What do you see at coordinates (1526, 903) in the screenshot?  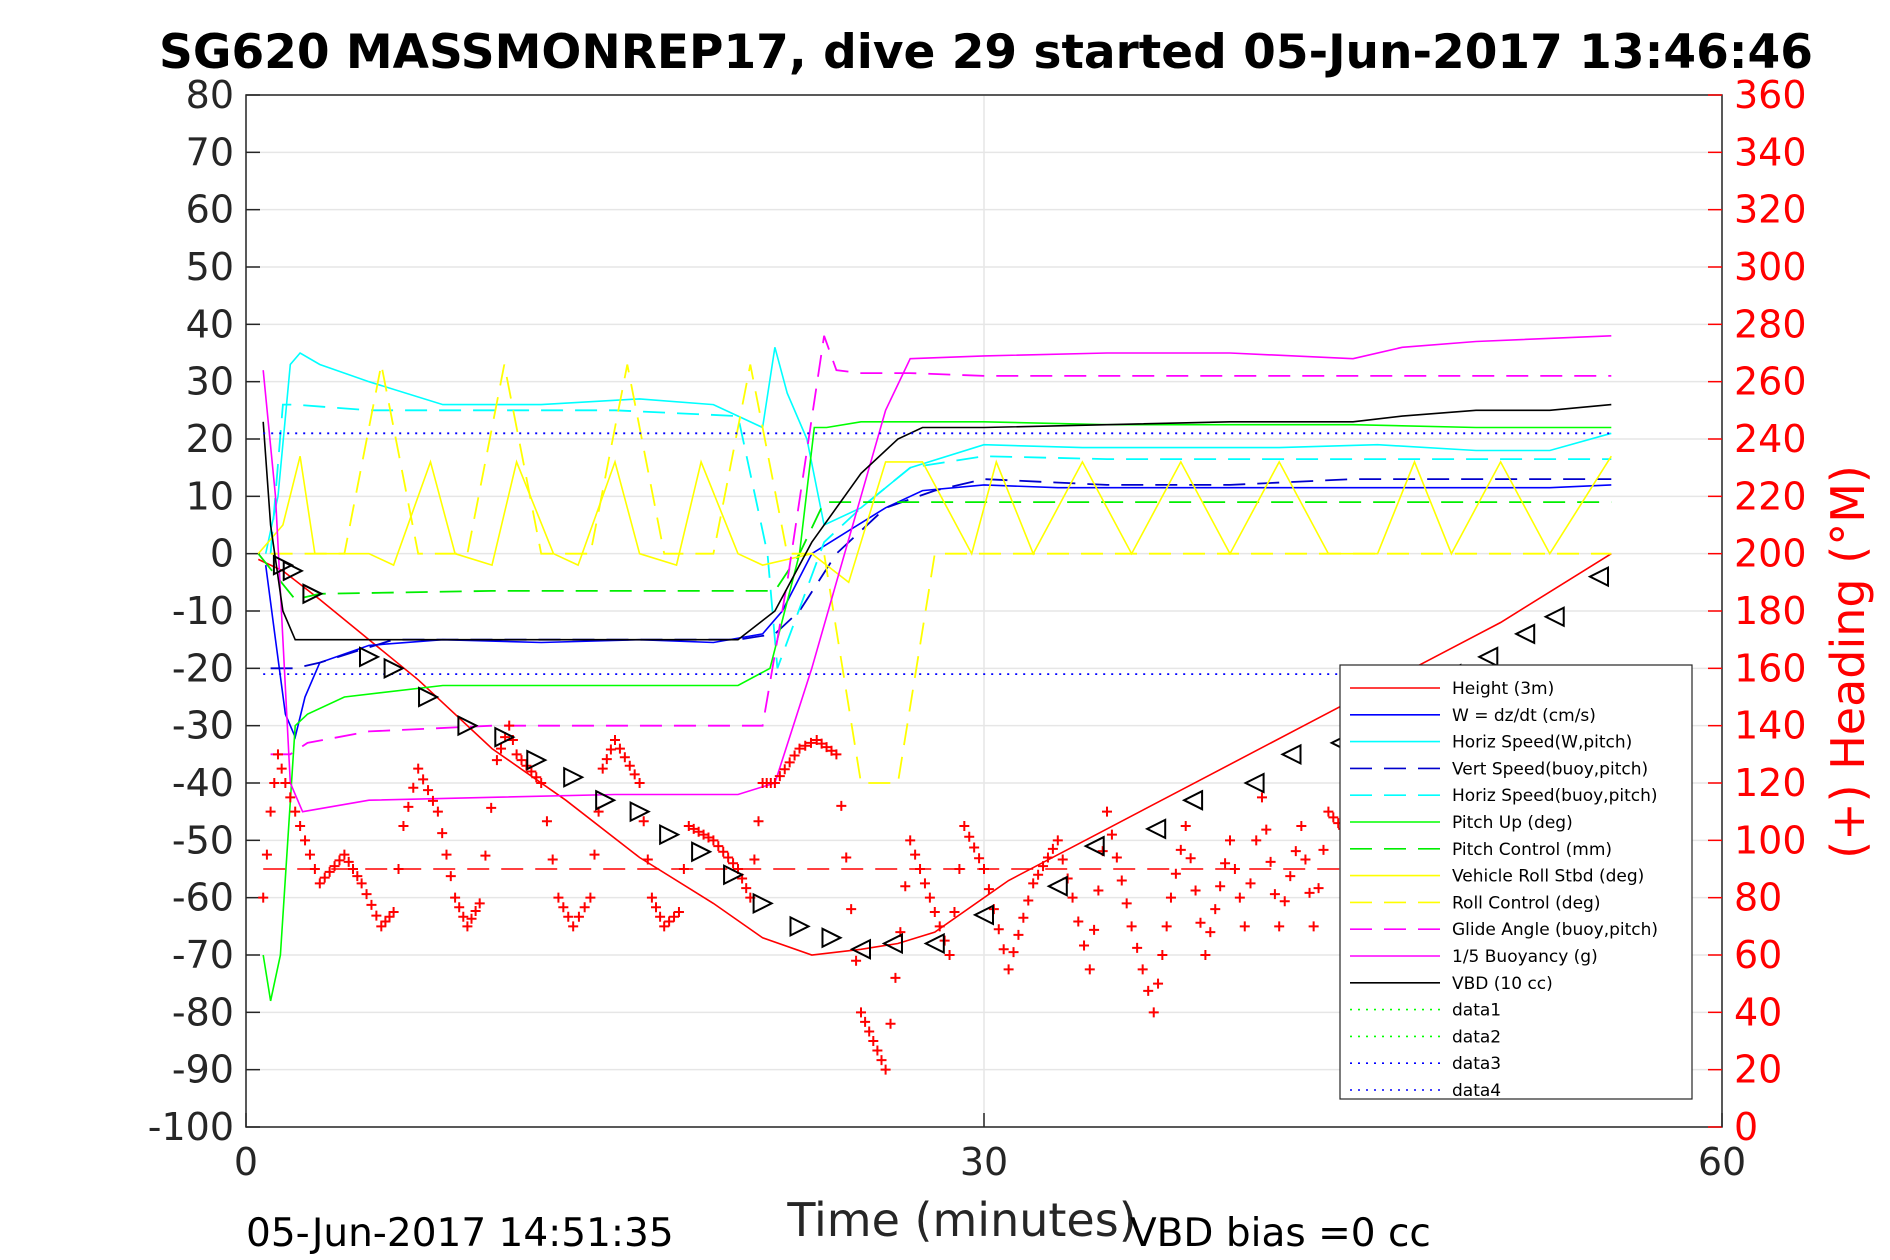 I see `legend-label-8: Roll Control (deg)` at bounding box center [1526, 903].